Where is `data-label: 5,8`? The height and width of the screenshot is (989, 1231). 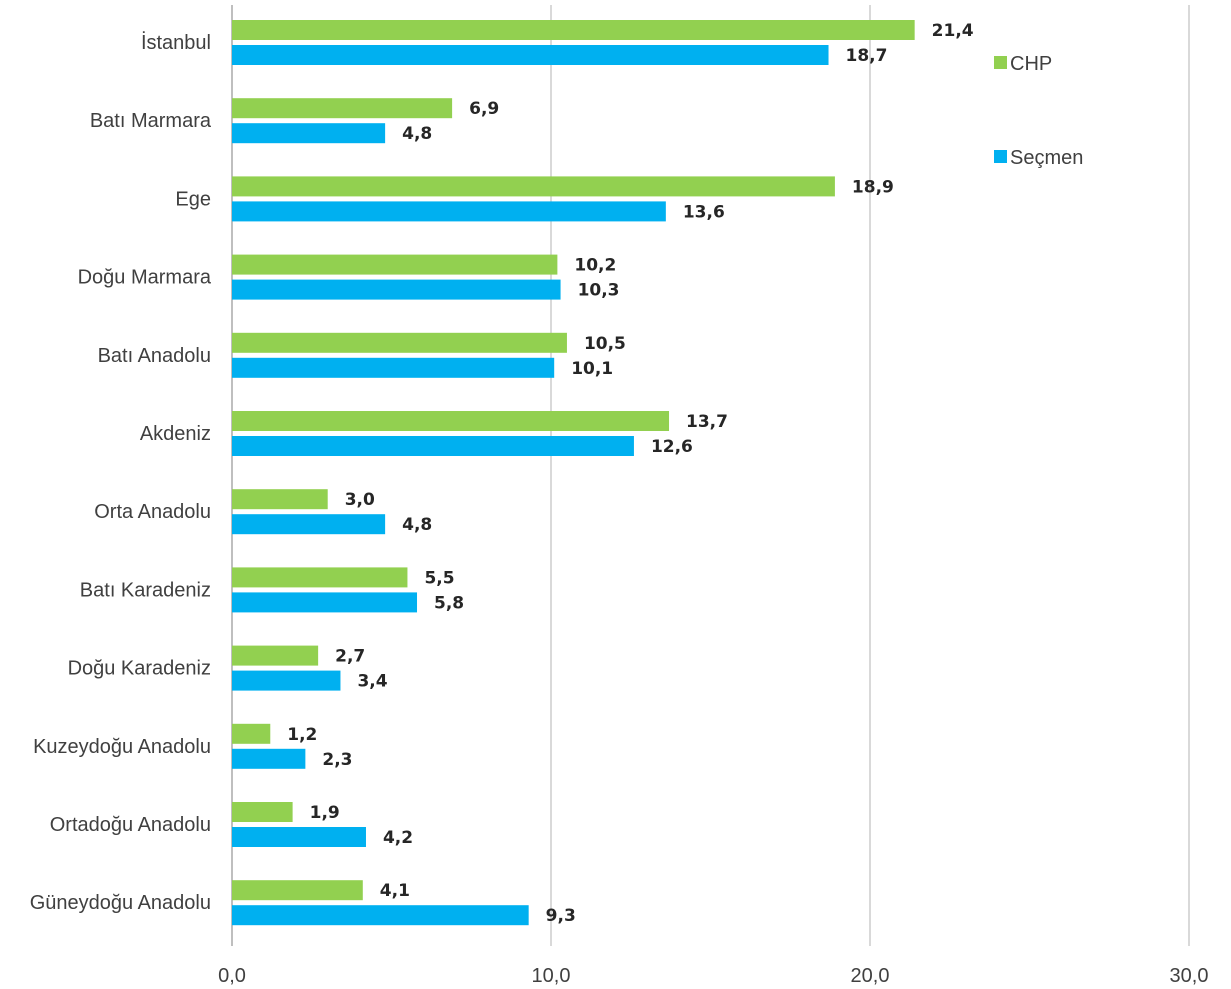
data-label: 5,8 is located at coordinates (449, 603).